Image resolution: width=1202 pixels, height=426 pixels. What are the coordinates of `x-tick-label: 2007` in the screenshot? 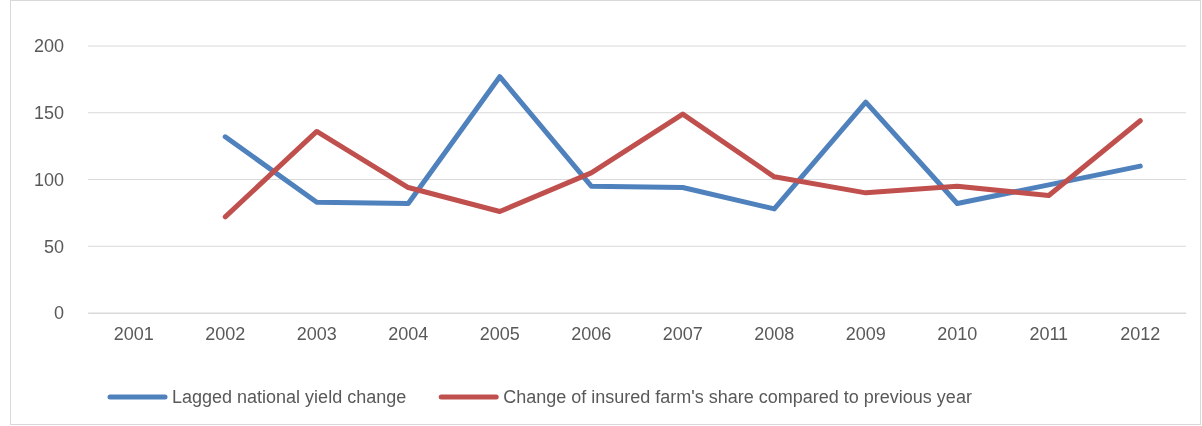 It's located at (682, 333).